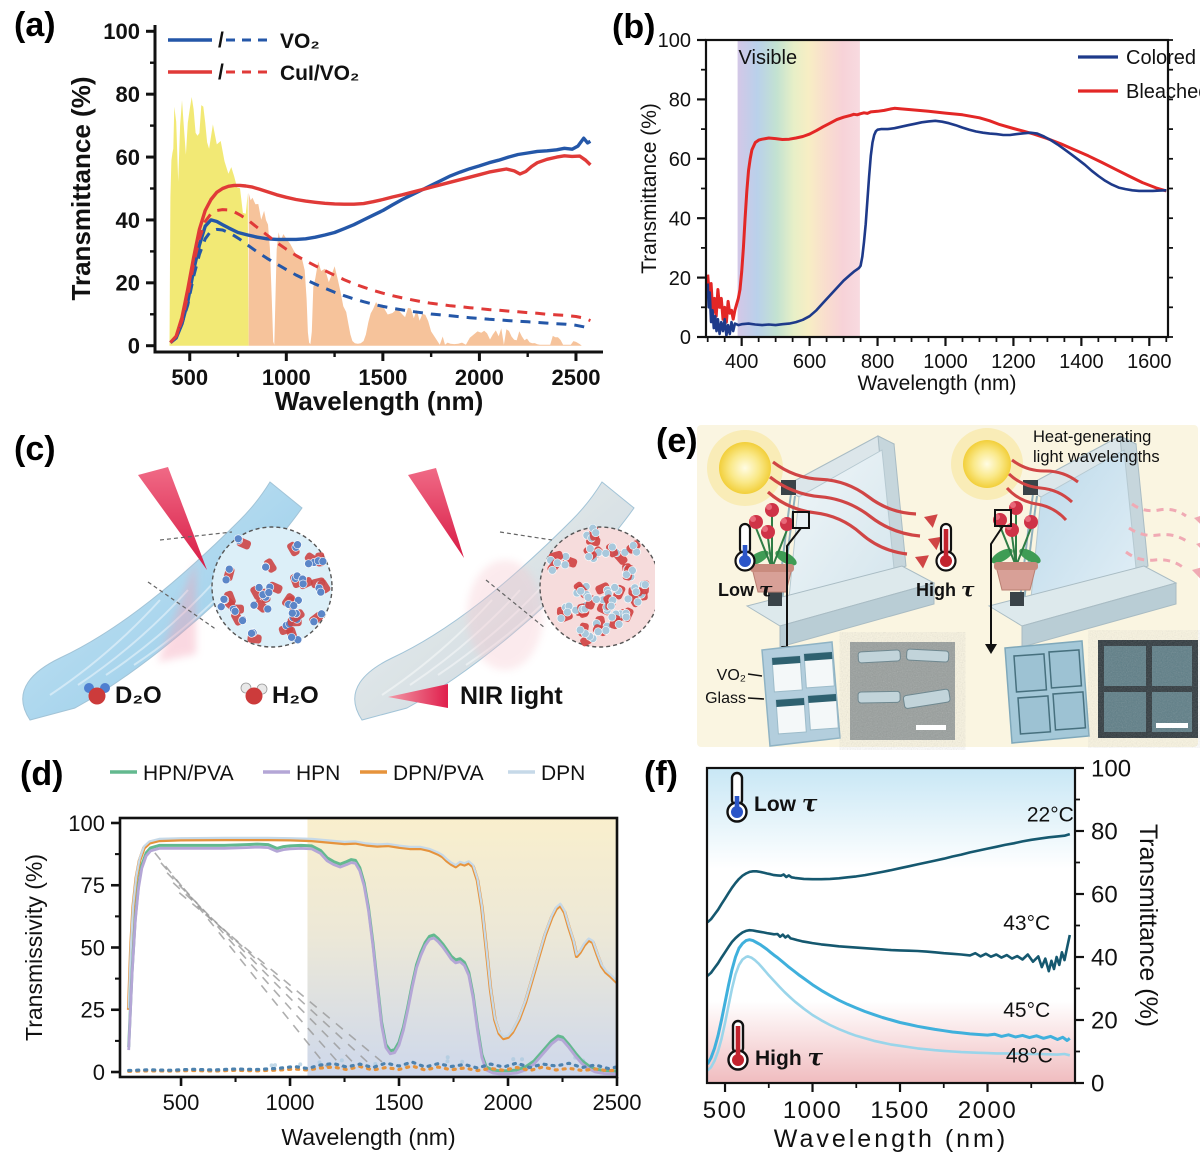 The image size is (1200, 1158). Describe the element at coordinates (34, 947) in the screenshot. I see `y-axis-title: Transmissivity (%)` at that location.